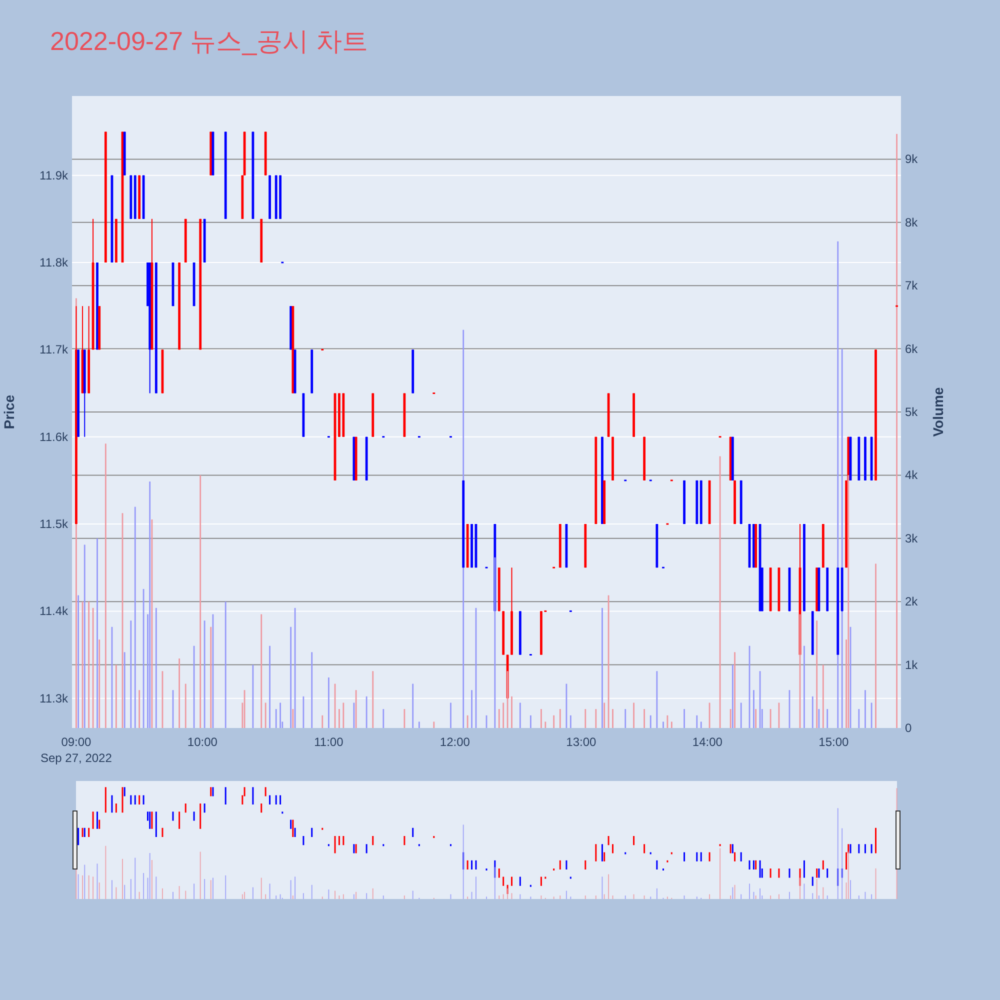 This screenshot has width=1000, height=1000. I want to click on y2-tick-label: 1k, so click(912, 665).